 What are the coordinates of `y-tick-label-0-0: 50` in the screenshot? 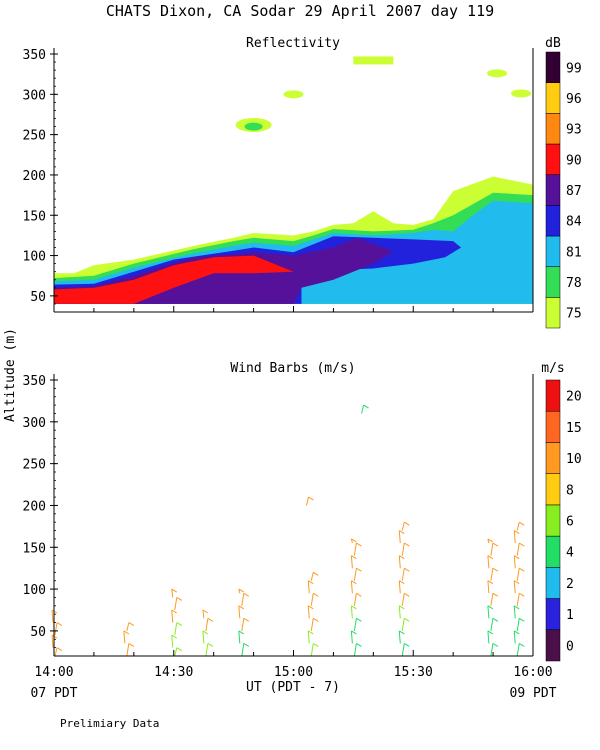 It's located at (38, 297).